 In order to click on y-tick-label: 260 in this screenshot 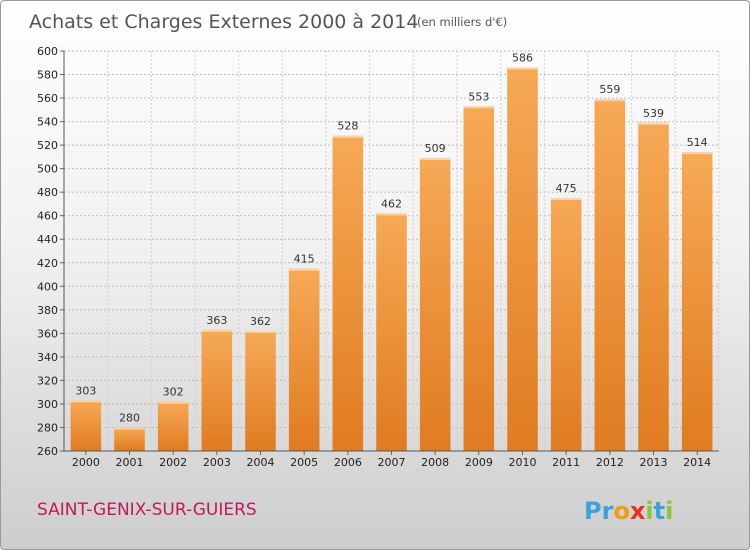, I will do `click(47, 451)`.